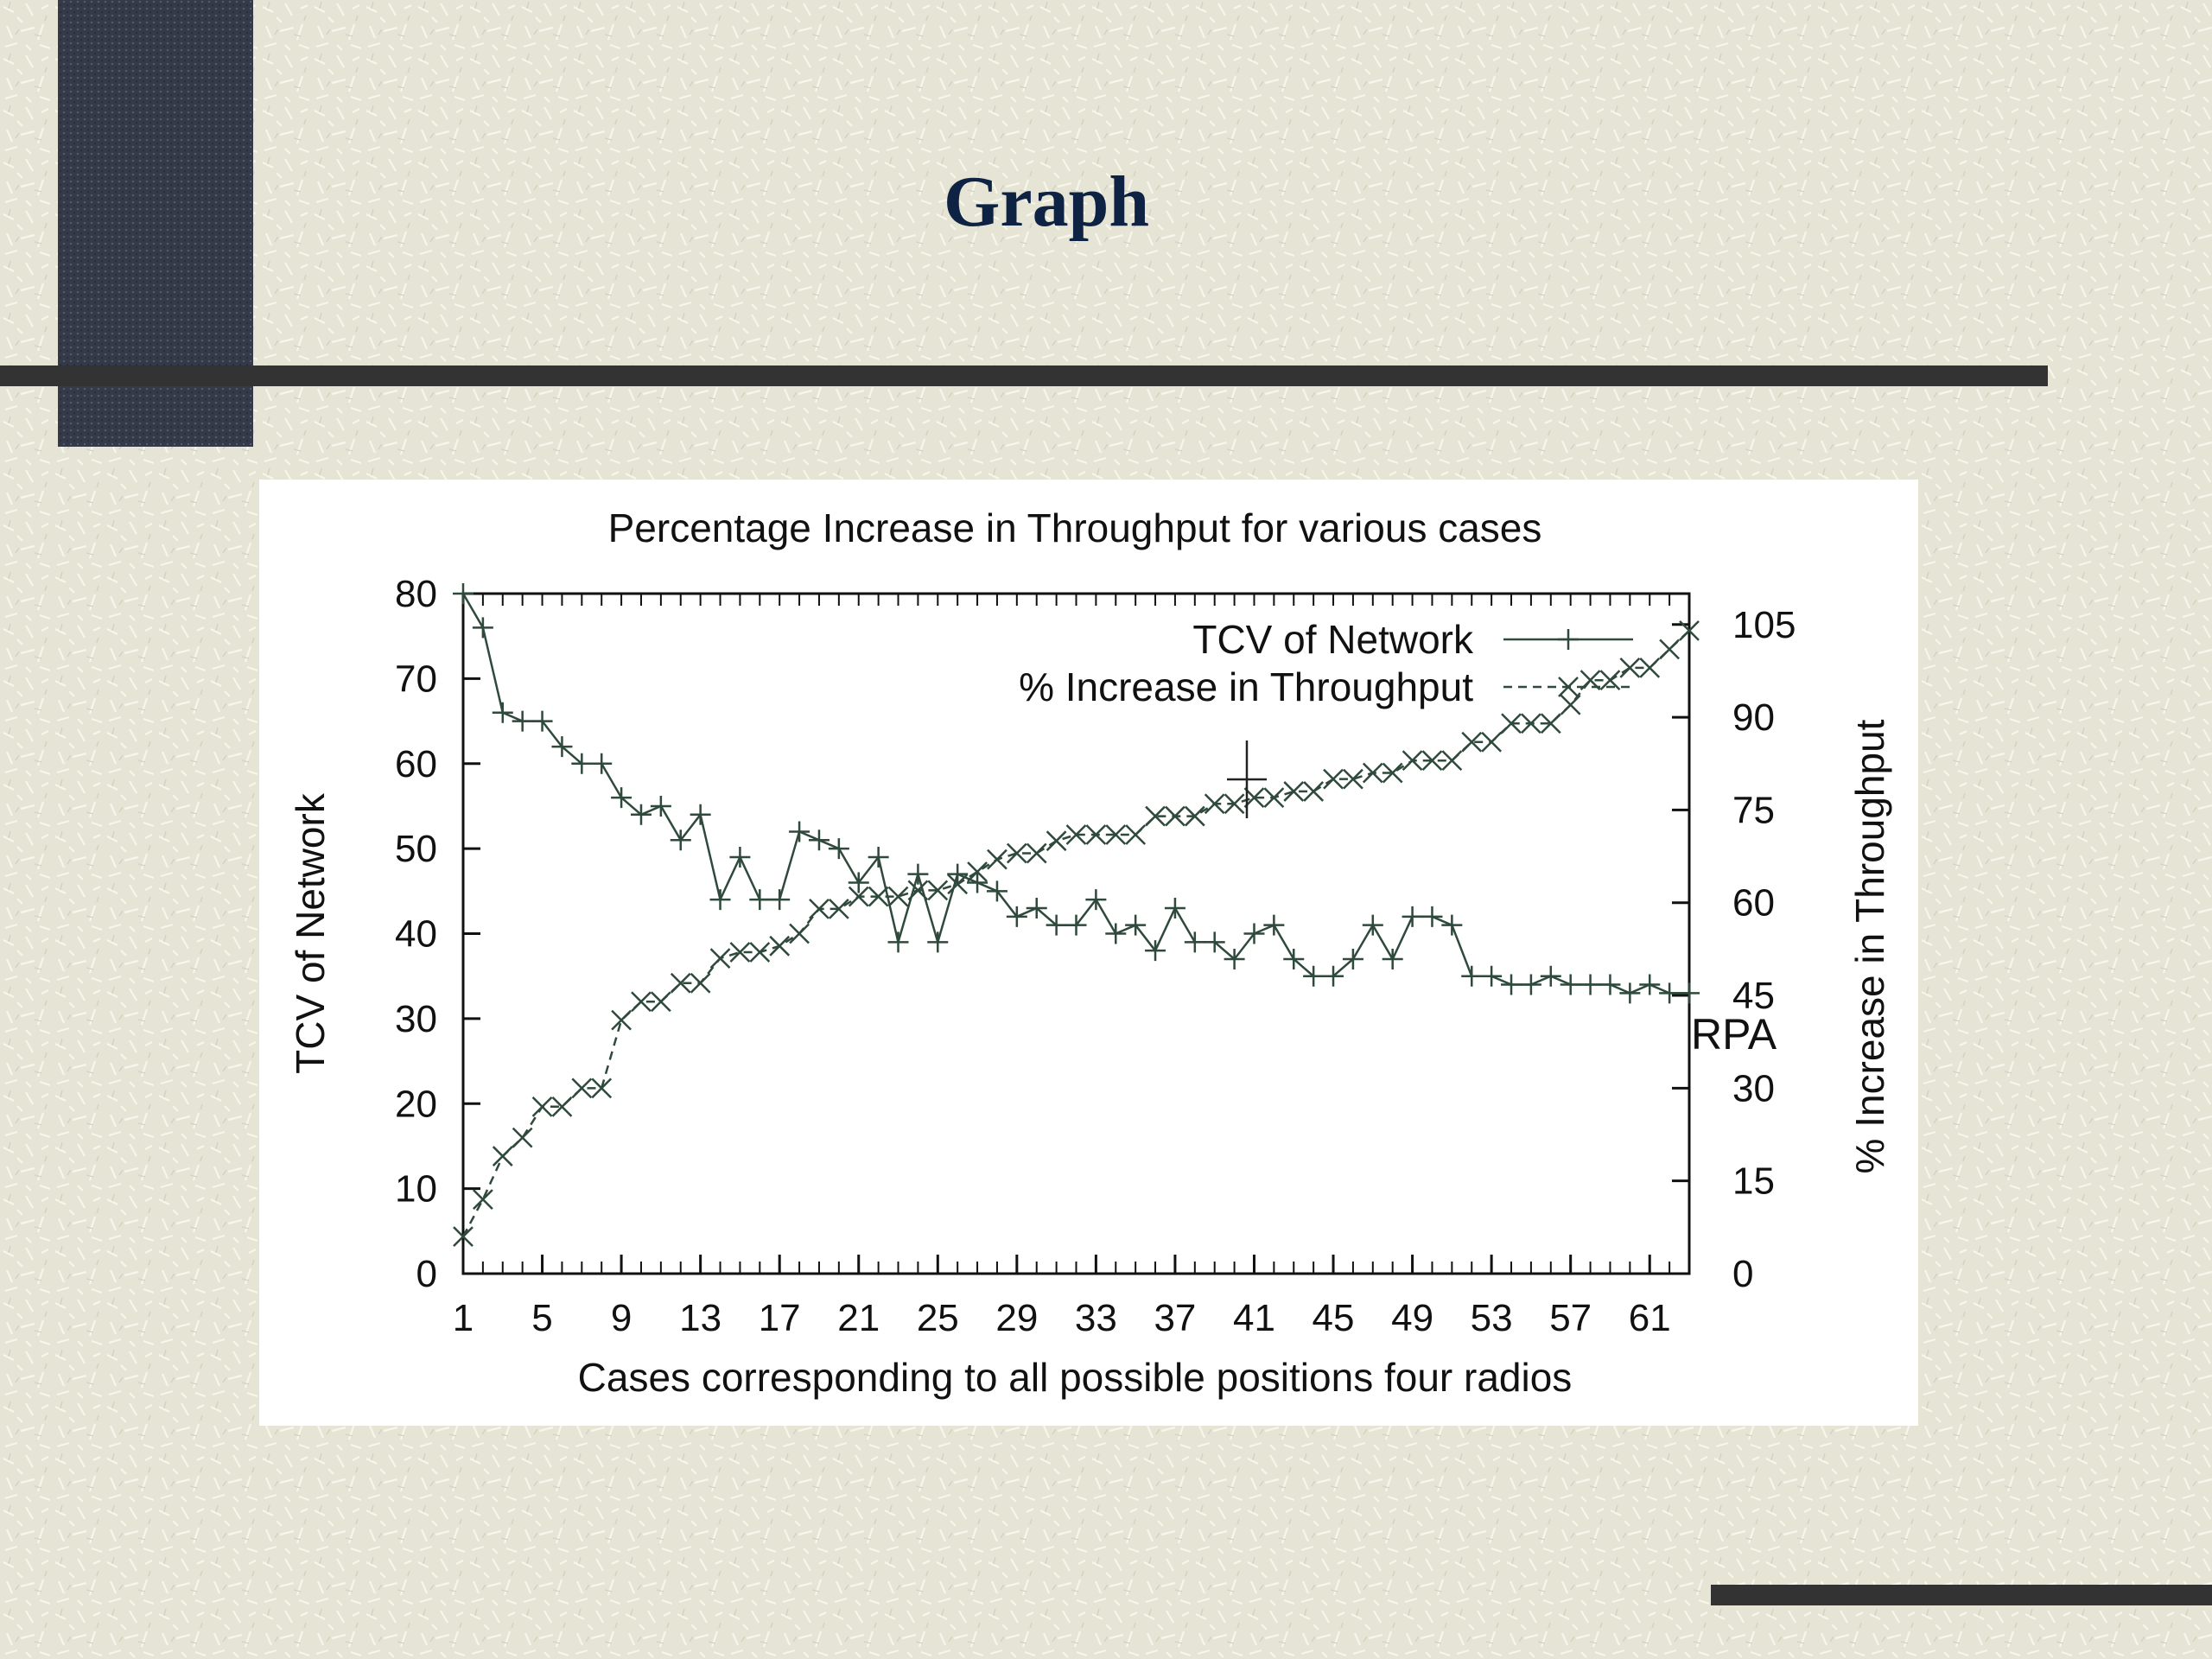 The image size is (2212, 1659). I want to click on y-right-tick-label: 45, so click(1753, 996).